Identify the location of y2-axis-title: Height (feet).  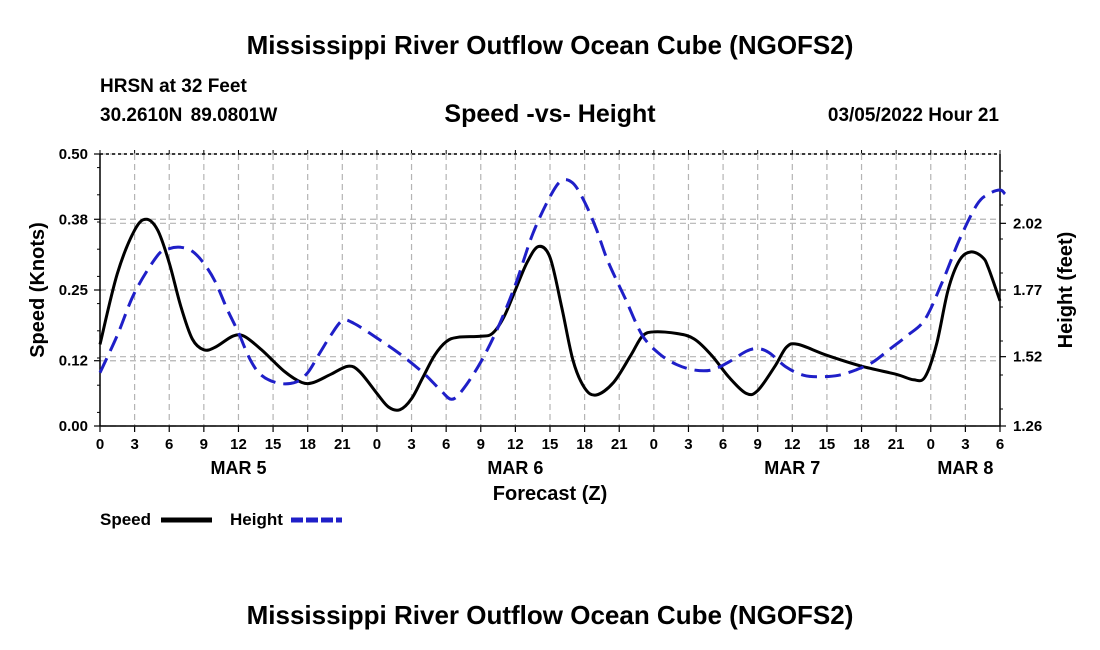
(1066, 290).